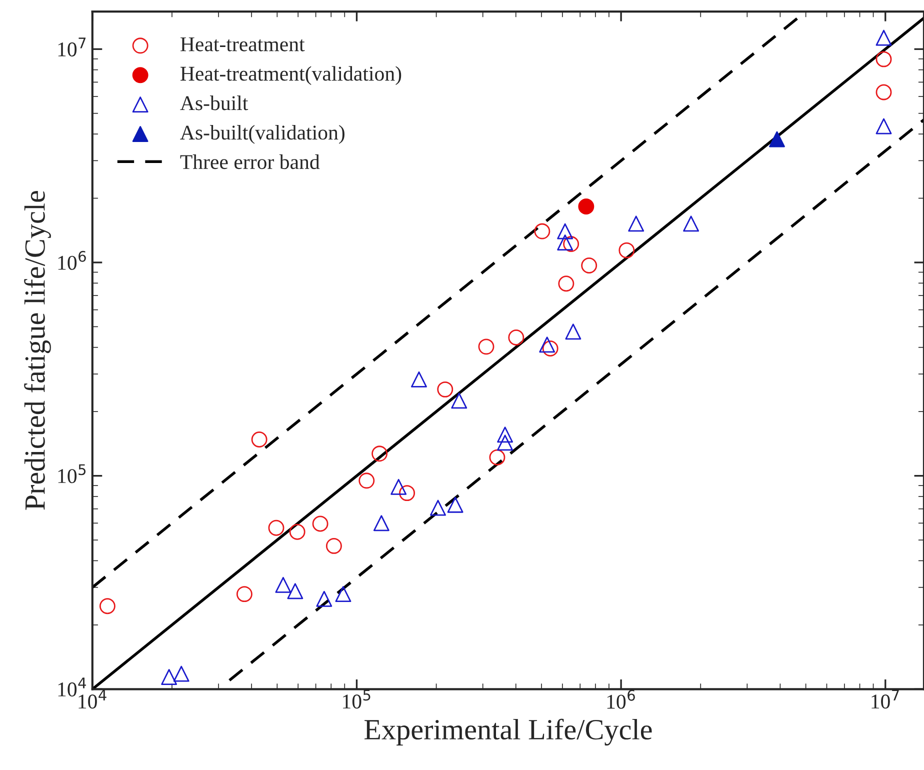  What do you see at coordinates (72, 474) in the screenshot?
I see `y-tick-label: 10$^{5}$` at bounding box center [72, 474].